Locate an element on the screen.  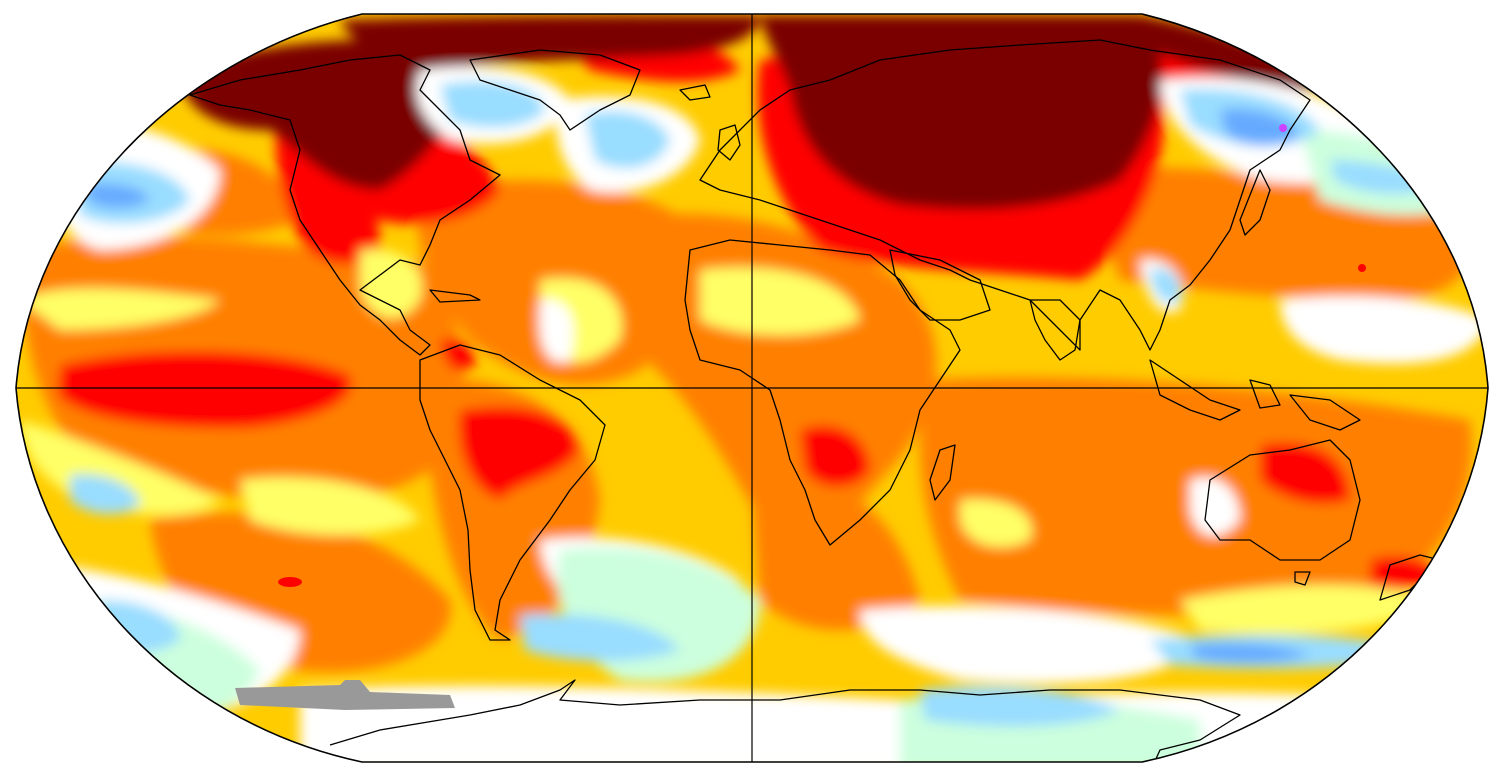
coast-arabia is located at coordinates (940, 285).